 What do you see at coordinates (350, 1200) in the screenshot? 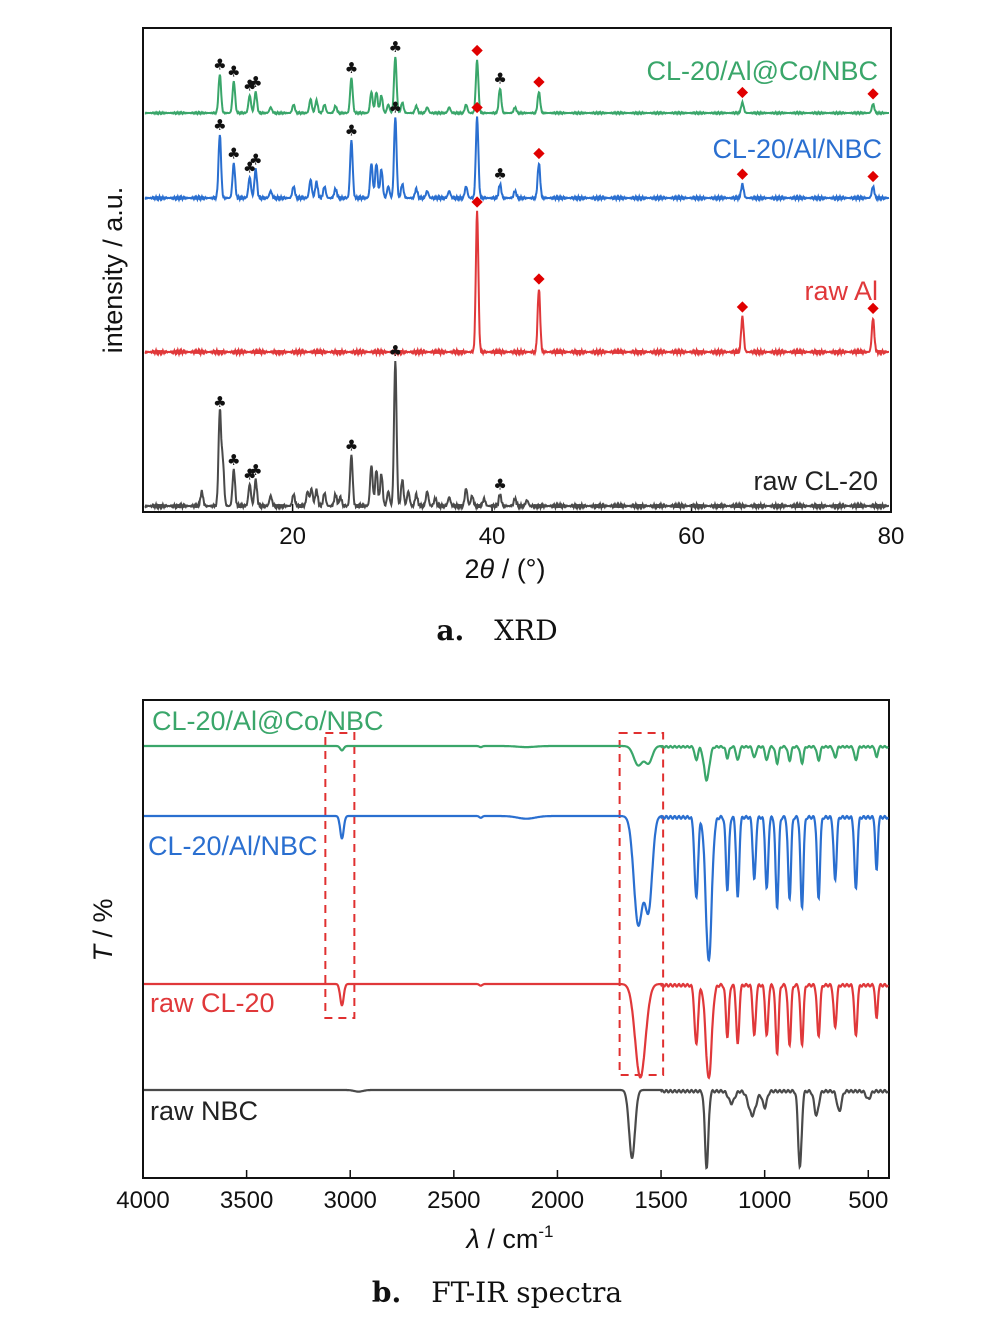
I see `ftir-x-tick-label: 3000` at bounding box center [350, 1200].